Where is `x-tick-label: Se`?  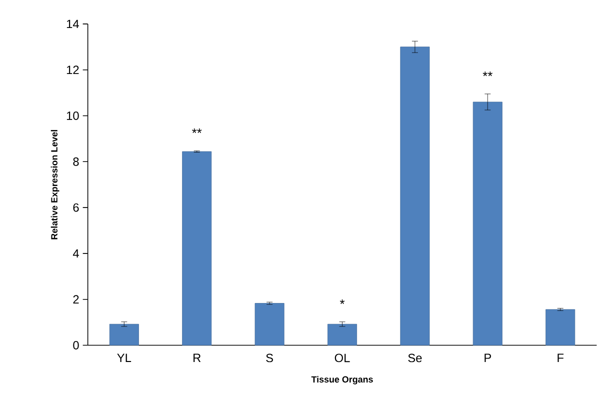
x-tick-label: Se is located at coordinates (415, 358).